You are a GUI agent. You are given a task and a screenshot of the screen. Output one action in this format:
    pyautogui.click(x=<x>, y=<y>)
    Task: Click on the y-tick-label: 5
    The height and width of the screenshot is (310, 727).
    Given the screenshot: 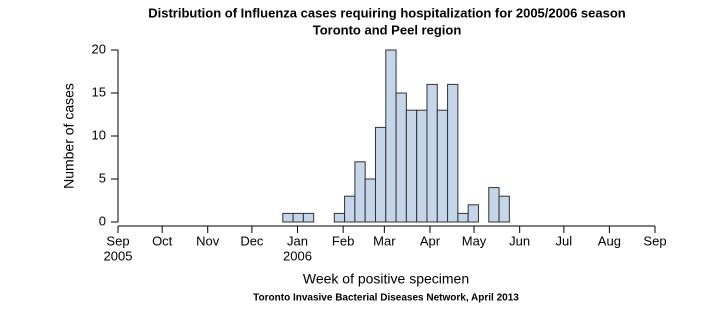 What is the action you would take?
    pyautogui.click(x=102, y=177)
    